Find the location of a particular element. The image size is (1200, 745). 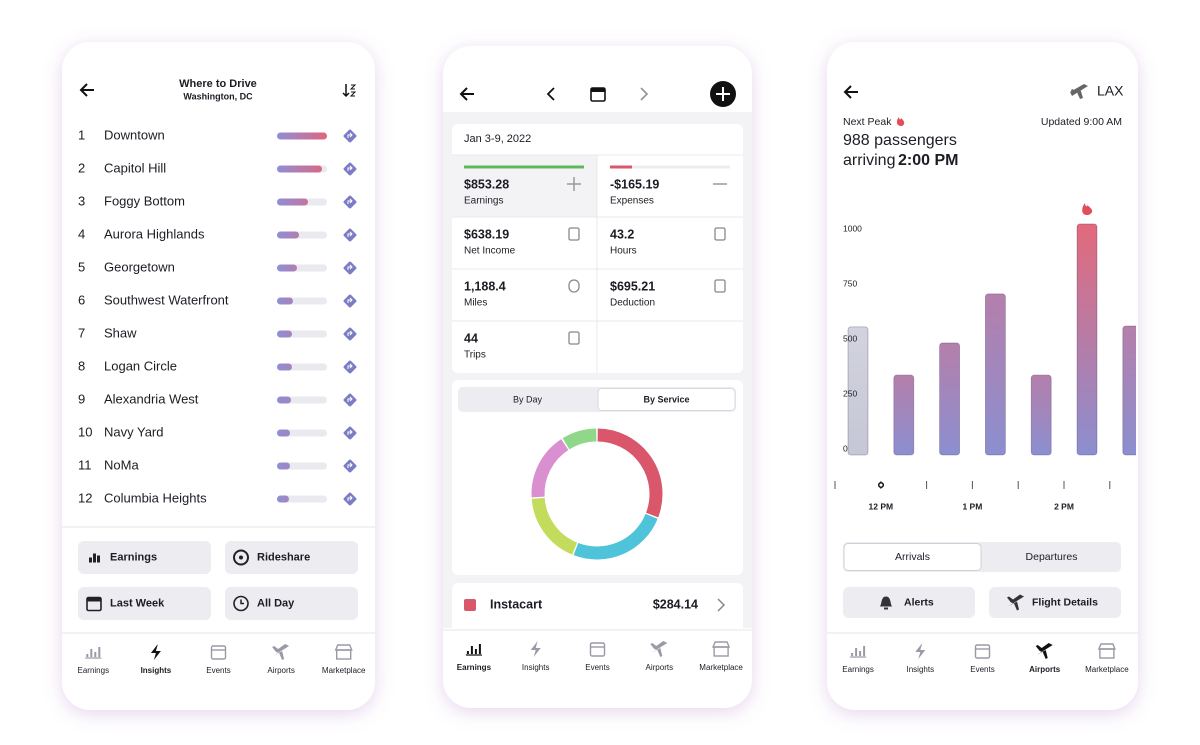

tab-label: Arrivals is located at coordinates (912, 557).